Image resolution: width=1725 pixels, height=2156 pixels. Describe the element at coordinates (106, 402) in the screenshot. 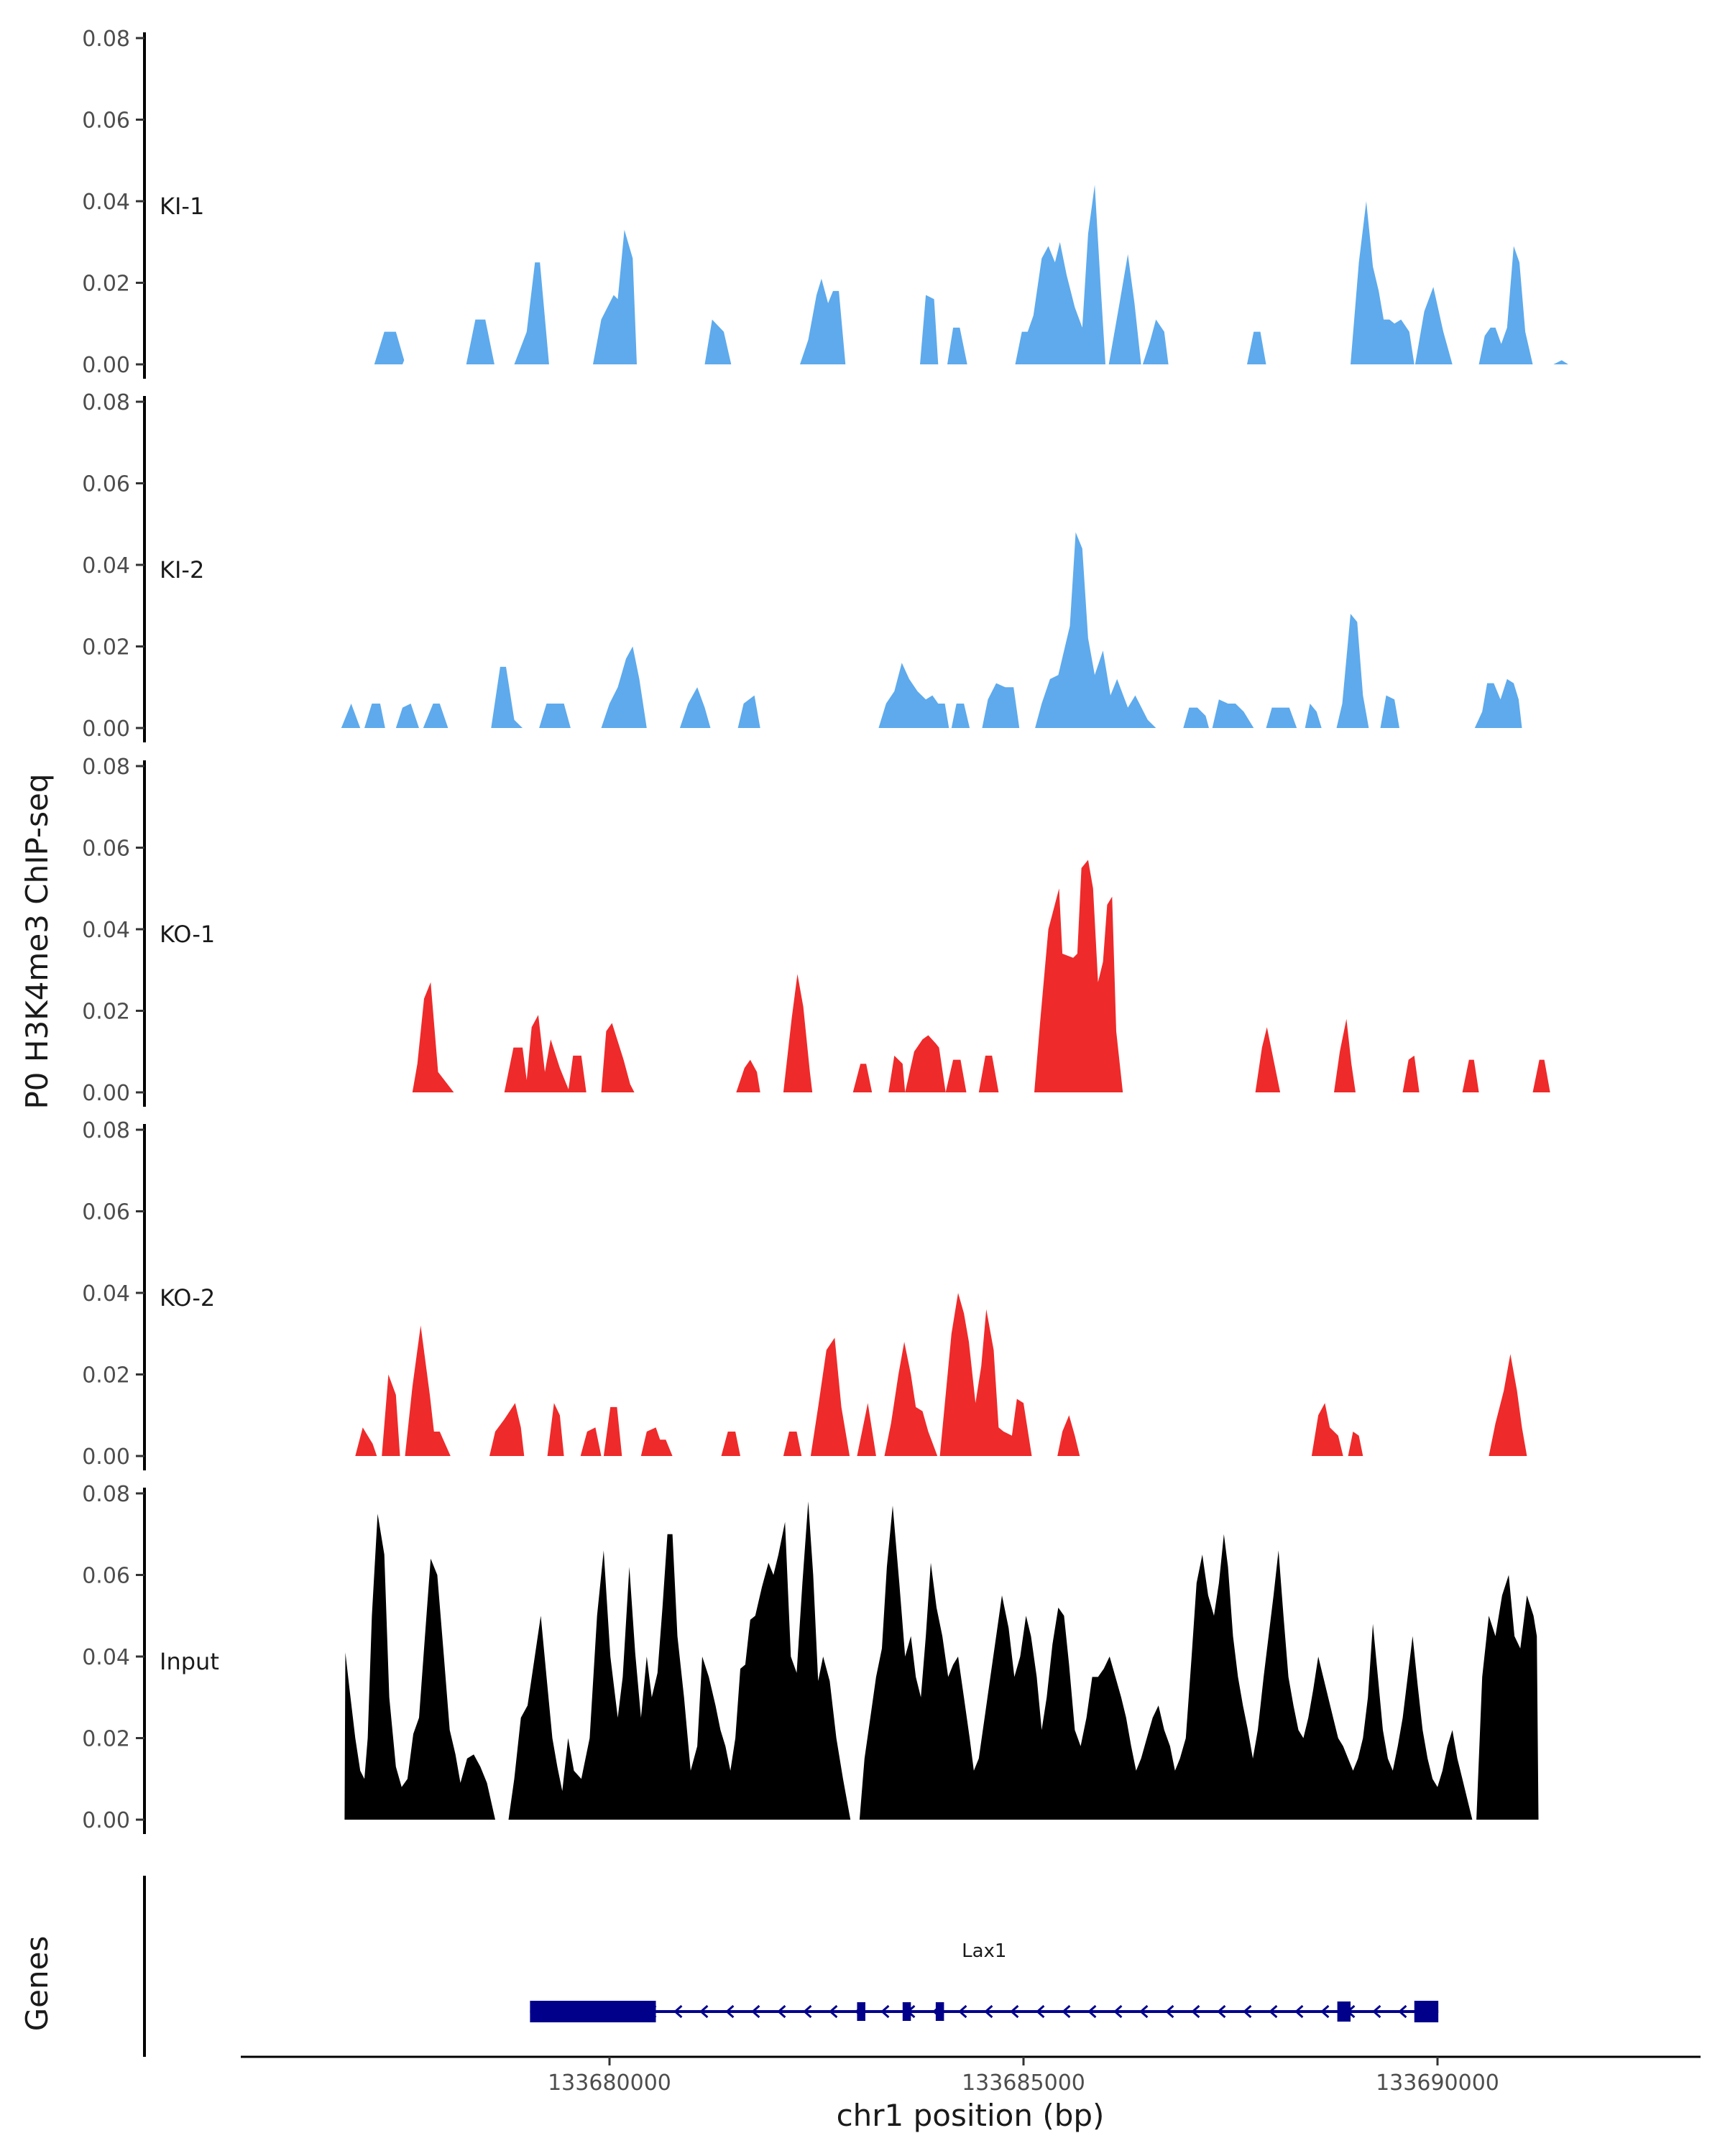

I see `y-tick-label-ki-2: 0.08` at that location.